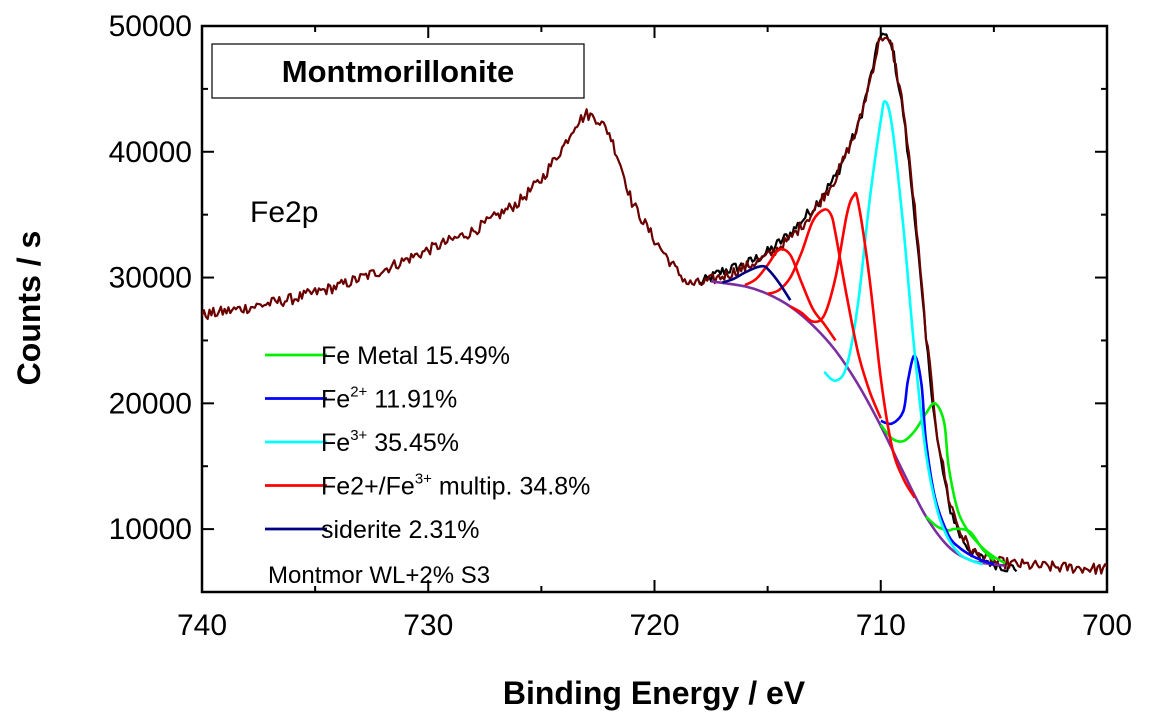 The width and height of the screenshot is (1150, 717). I want to click on legend-label: Fe2+ 11.91%, so click(389, 399).